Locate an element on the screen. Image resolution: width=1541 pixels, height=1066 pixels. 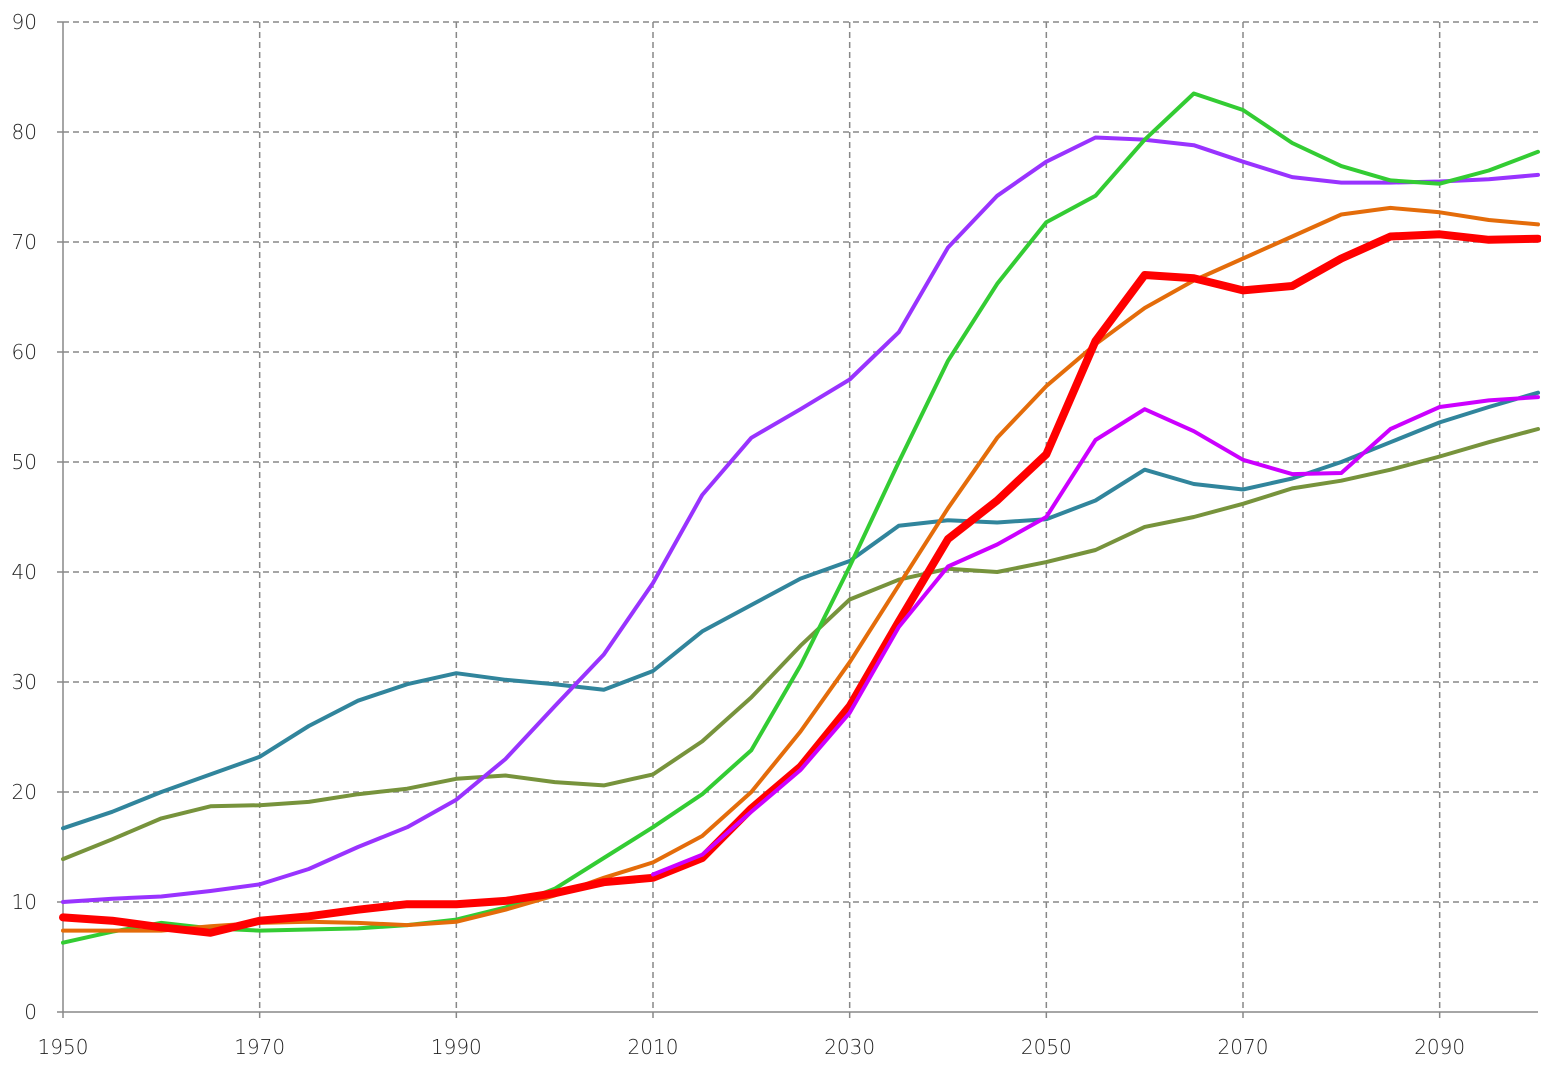
y-tick-label: 90 is located at coordinates (24, 22).